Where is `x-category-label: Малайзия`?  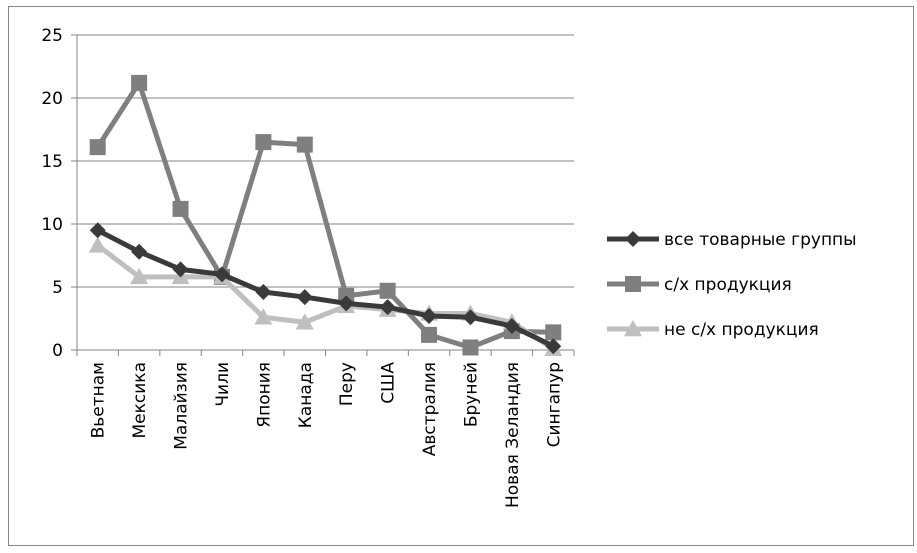 x-category-label: Малайзия is located at coordinates (182, 406).